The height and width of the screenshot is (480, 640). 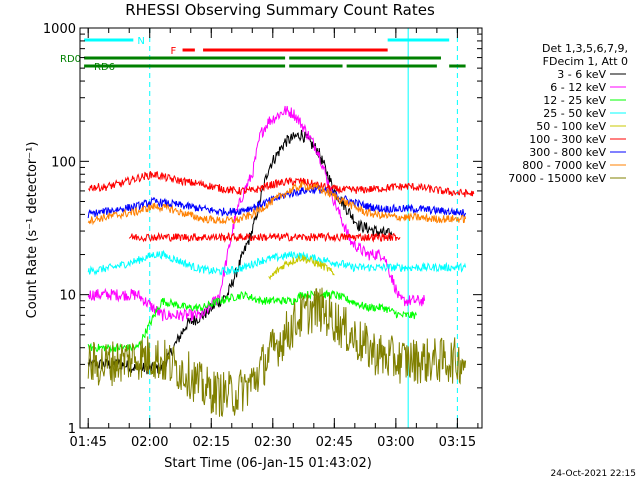 What do you see at coordinates (59, 29) in the screenshot?
I see `y-tick-label: 1000` at bounding box center [59, 29].